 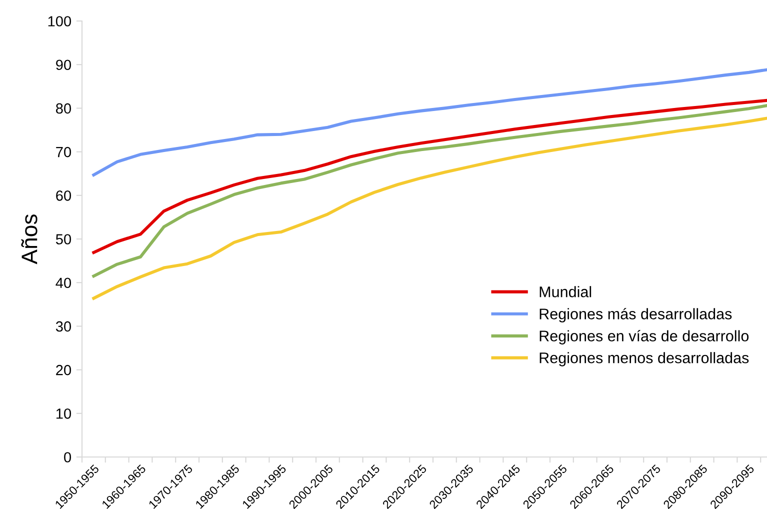 I want to click on y-tick-label: 90, so click(x=64, y=65).